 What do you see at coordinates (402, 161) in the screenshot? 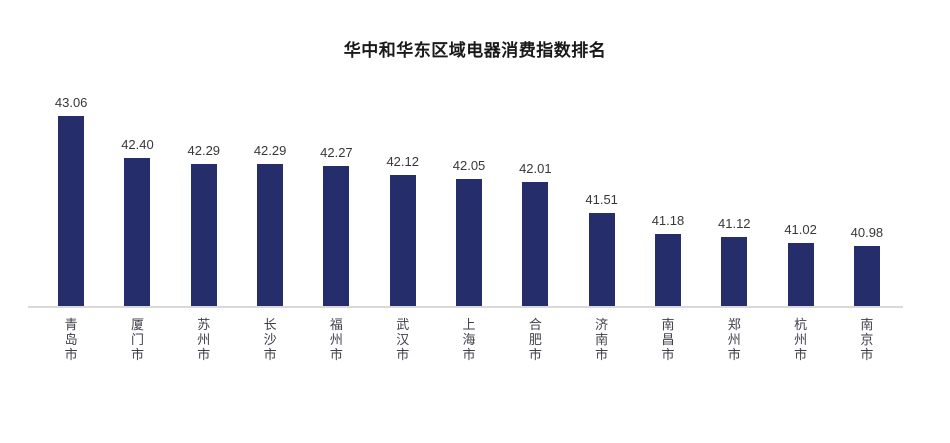
I see `value-label: 42.12` at bounding box center [402, 161].